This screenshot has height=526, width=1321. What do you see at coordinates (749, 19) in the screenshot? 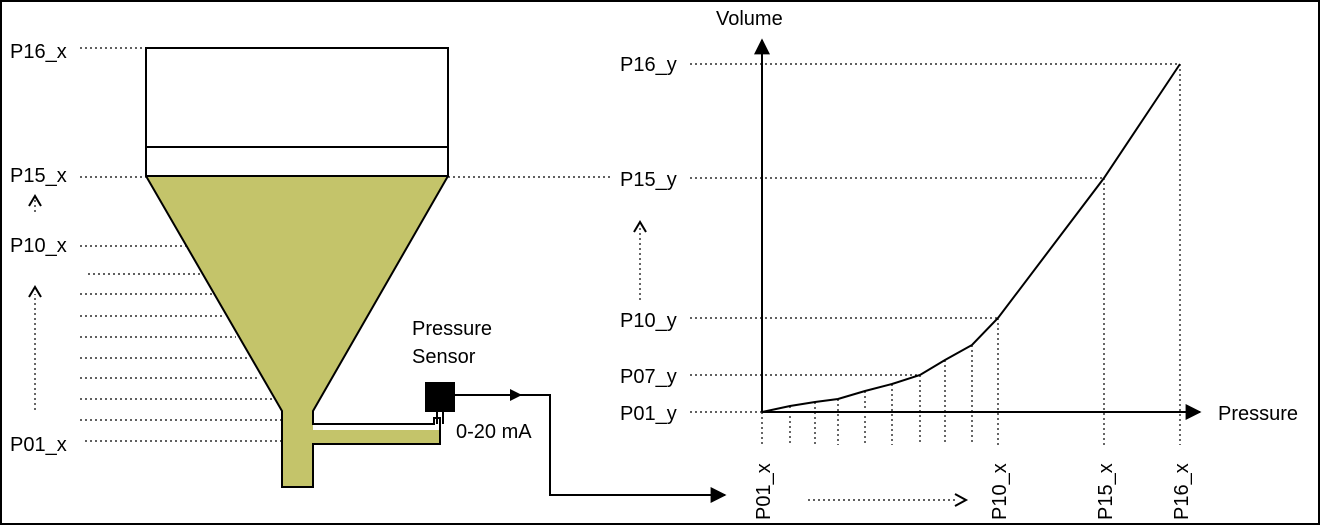
I see `y-axis-label: Volume` at bounding box center [749, 19].